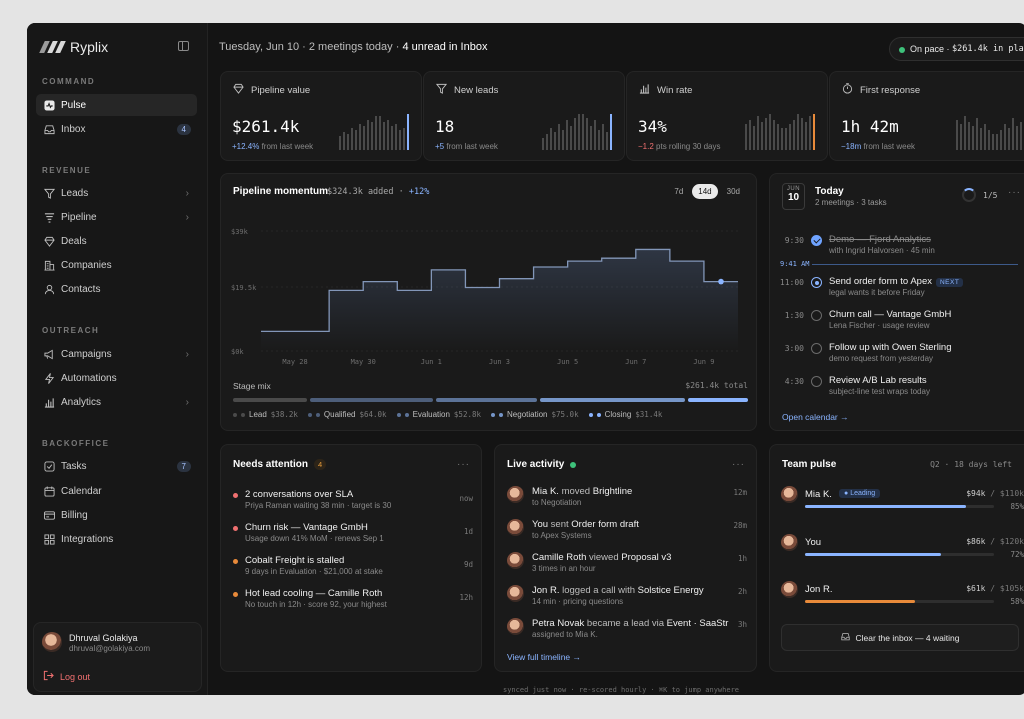 The height and width of the screenshot is (719, 1024). Describe the element at coordinates (969, 195) in the screenshot. I see `progress-ring-icon` at that location.